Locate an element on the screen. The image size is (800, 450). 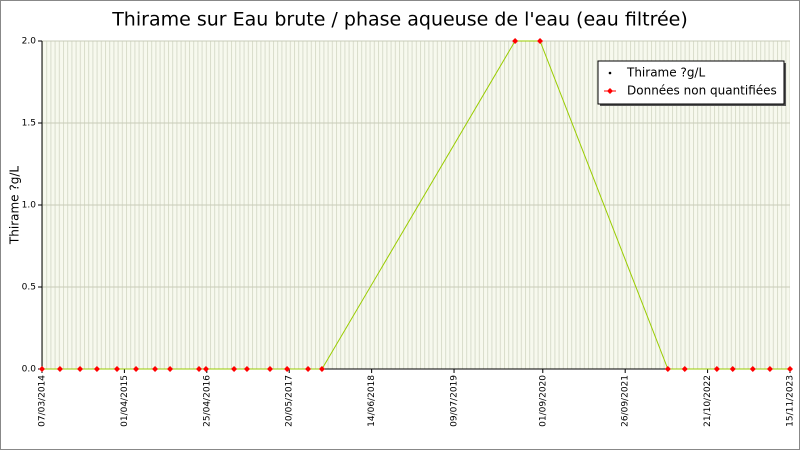
x-tick-label: 01/09/2020 is located at coordinates (543, 401).